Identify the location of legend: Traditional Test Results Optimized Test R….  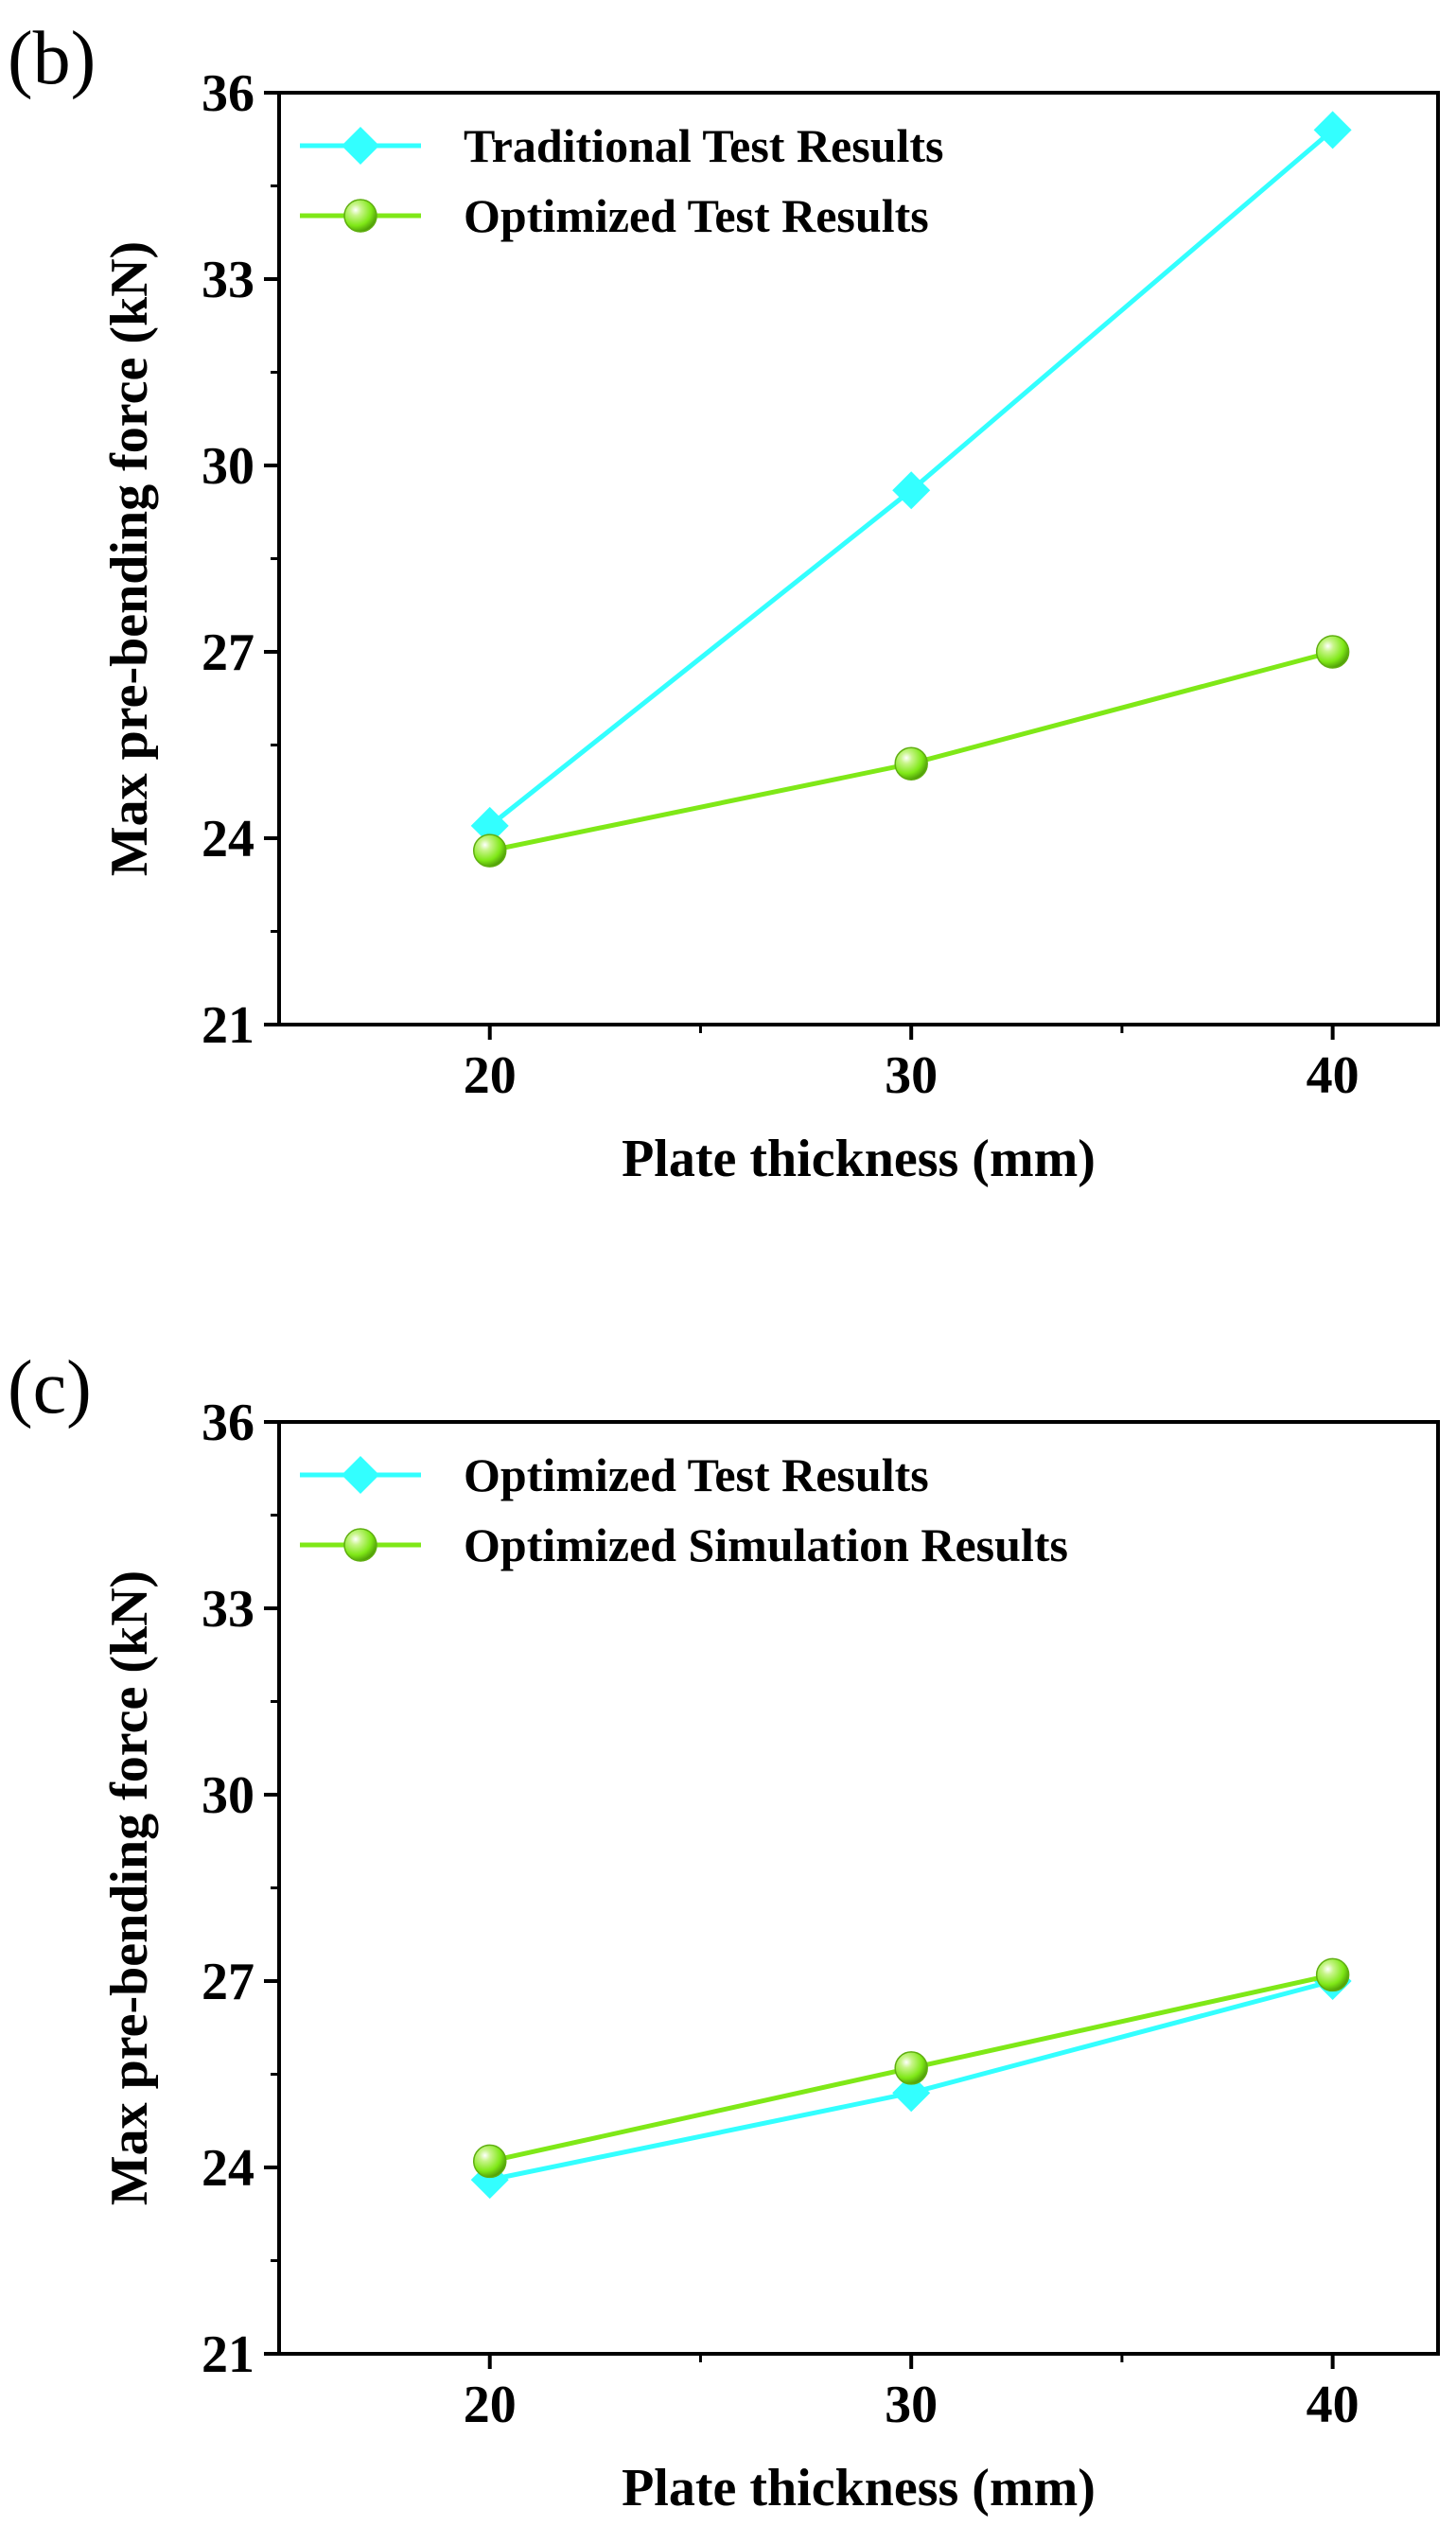
(622, 180).